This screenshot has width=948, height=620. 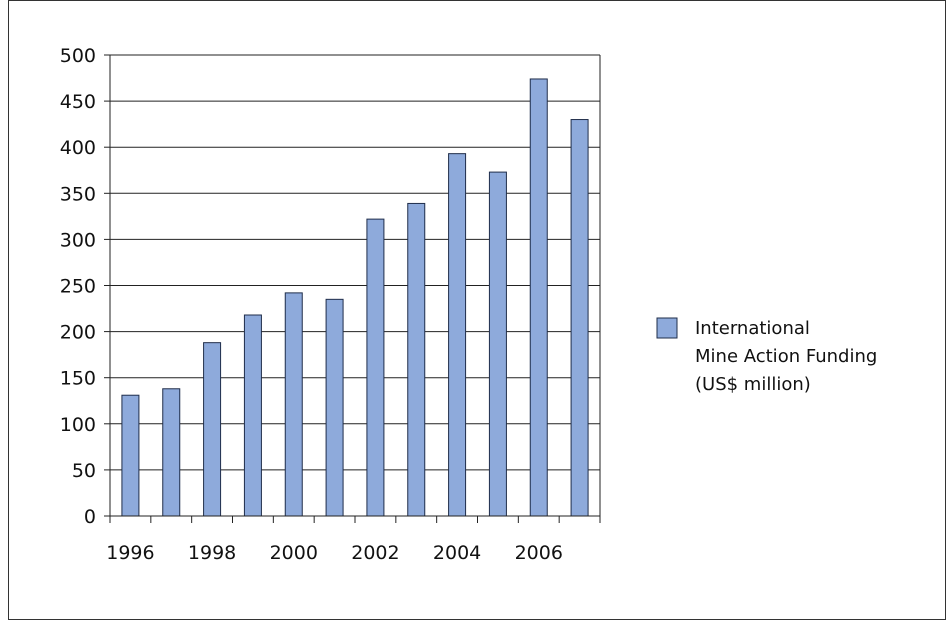 What do you see at coordinates (293, 404) in the screenshot?
I see `bar-2000` at bounding box center [293, 404].